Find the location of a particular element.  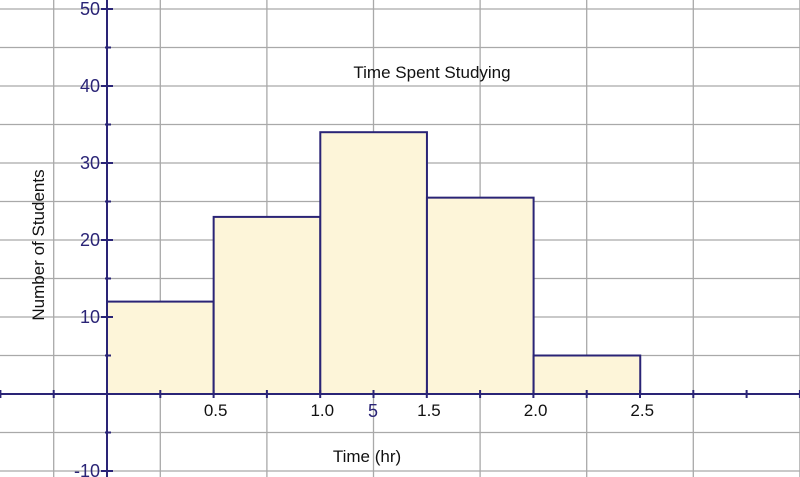

x-tick-label: 2.0 is located at coordinates (536, 410).